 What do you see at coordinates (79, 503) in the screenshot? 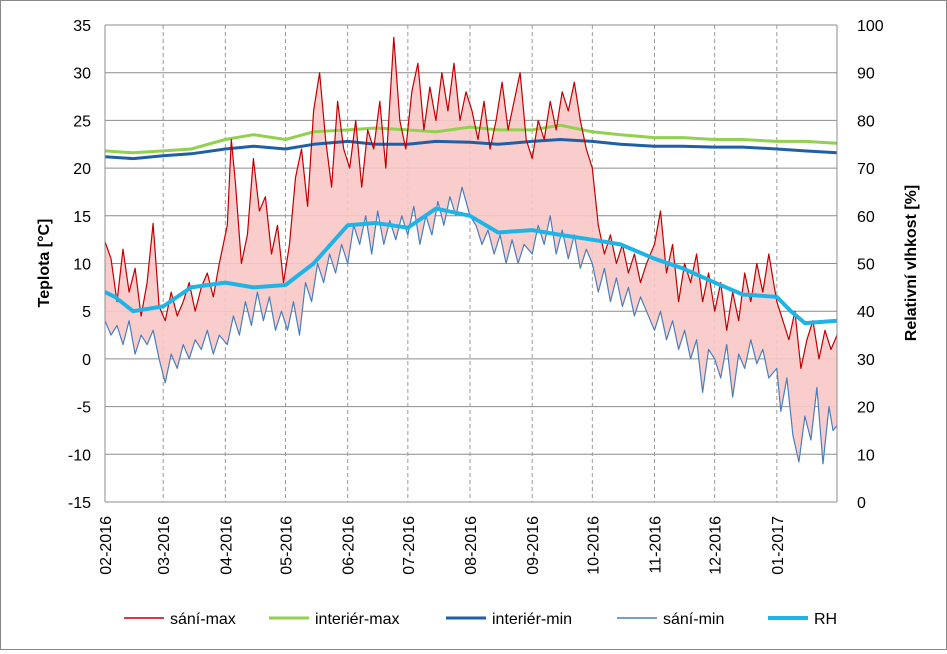
I see `y-left-tick-label: -15` at bounding box center [79, 503].